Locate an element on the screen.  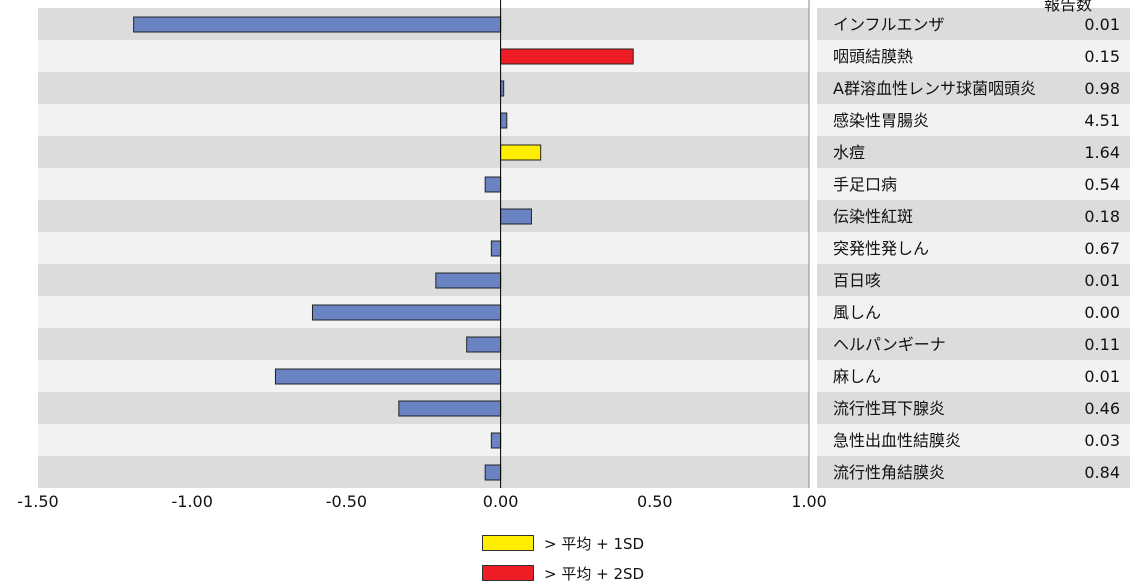
report-value: 0.84 is located at coordinates (1102, 472).